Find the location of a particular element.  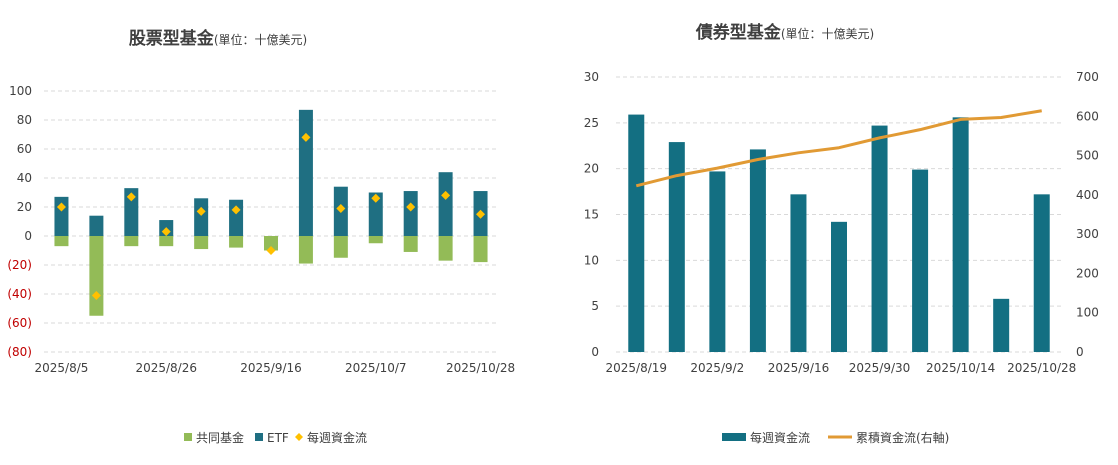

legend-swatch-weekly is located at coordinates (299, 437).